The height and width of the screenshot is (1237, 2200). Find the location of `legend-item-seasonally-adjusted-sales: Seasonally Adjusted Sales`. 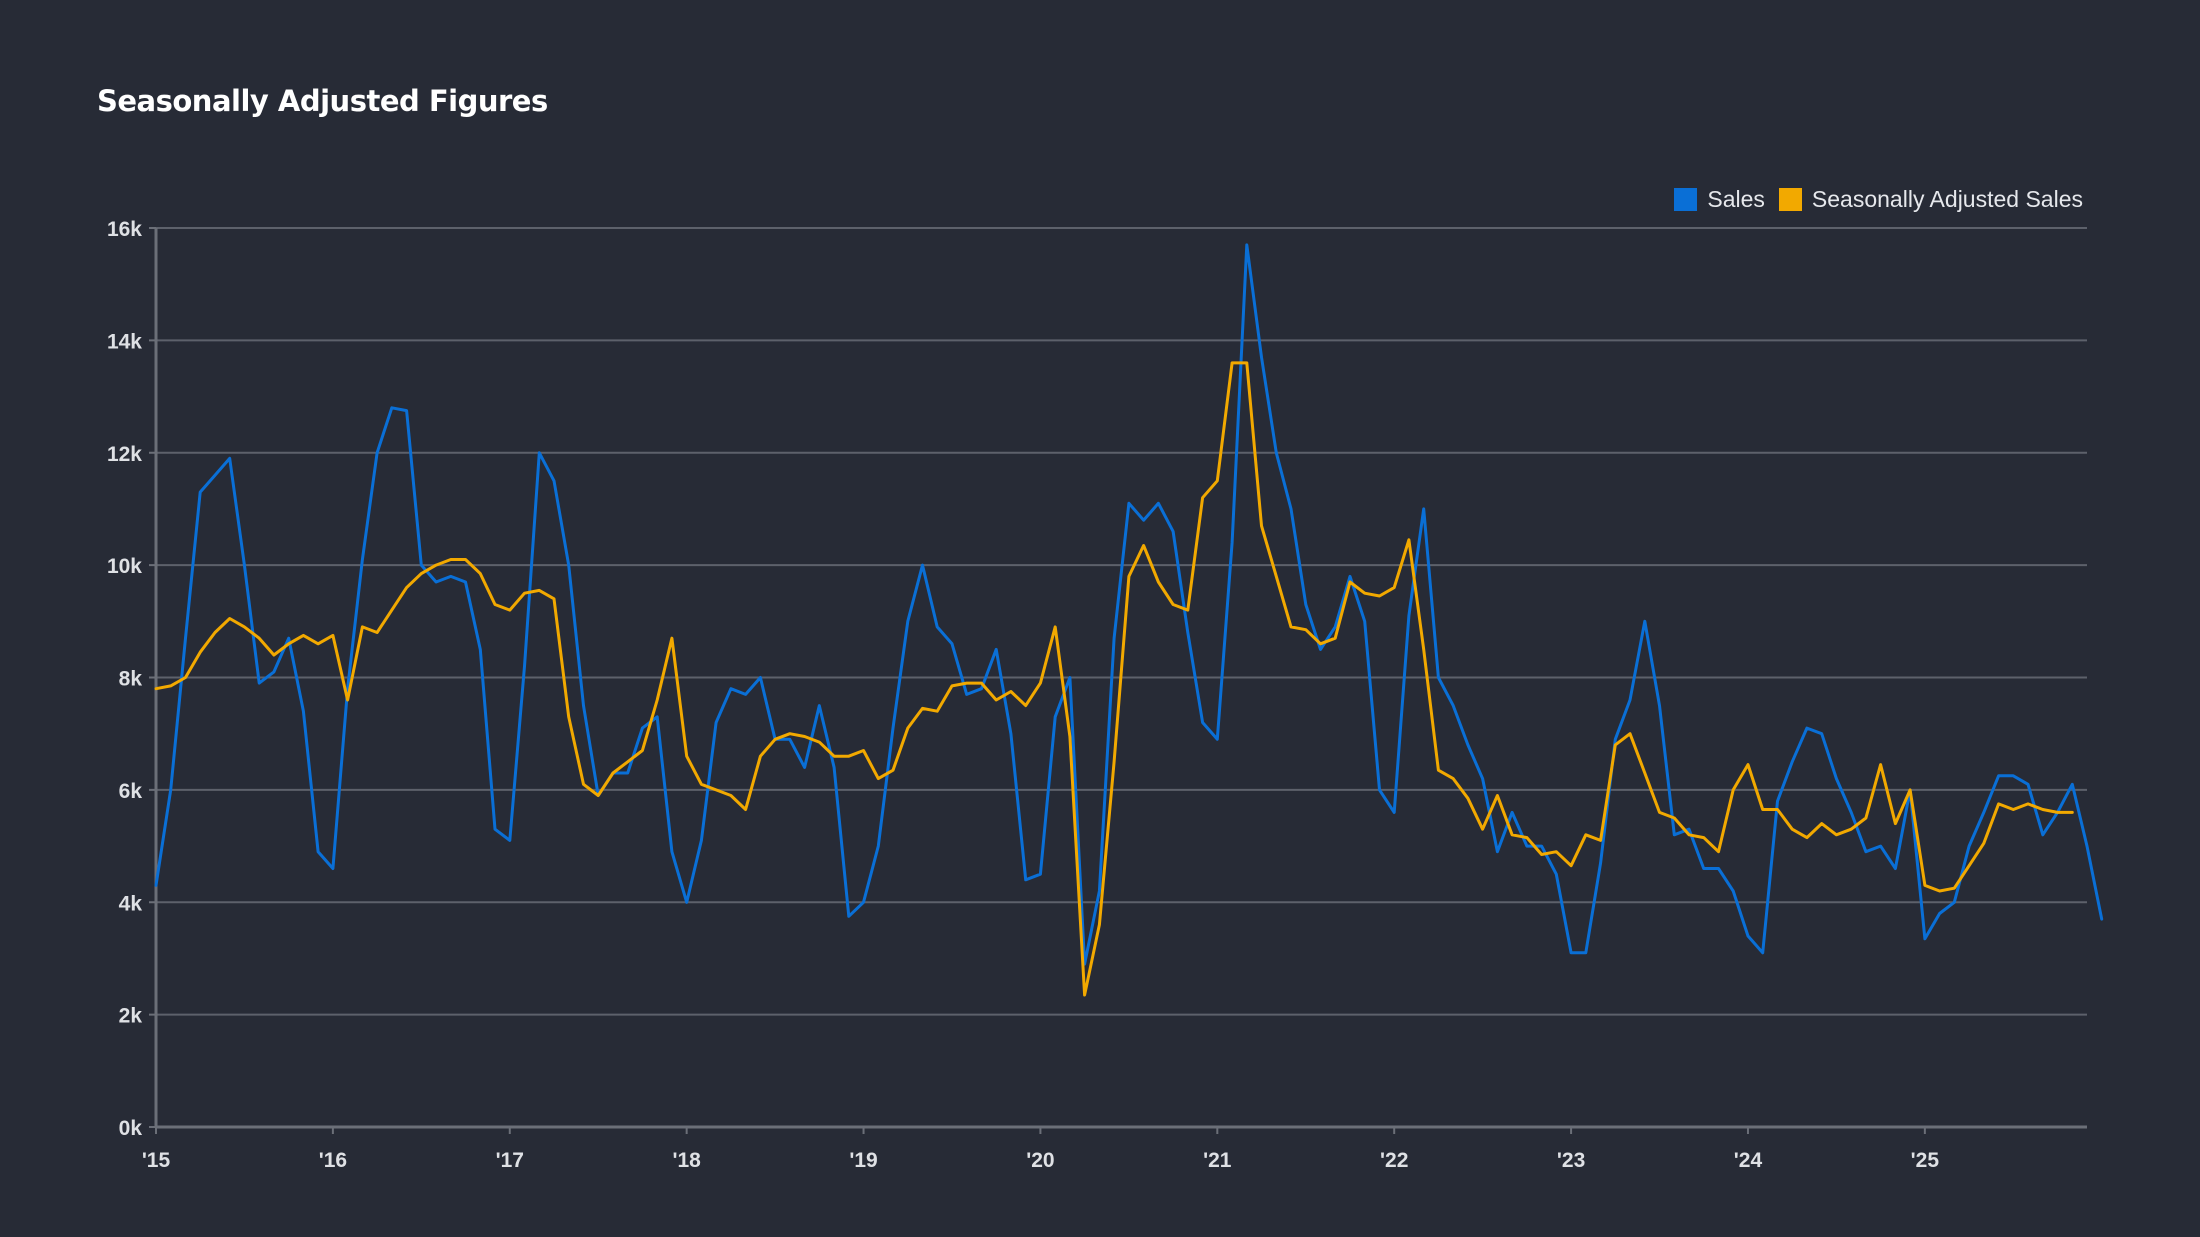

legend-item-seasonally-adjusted-sales: Seasonally Adjusted Sales is located at coordinates (1930, 199).